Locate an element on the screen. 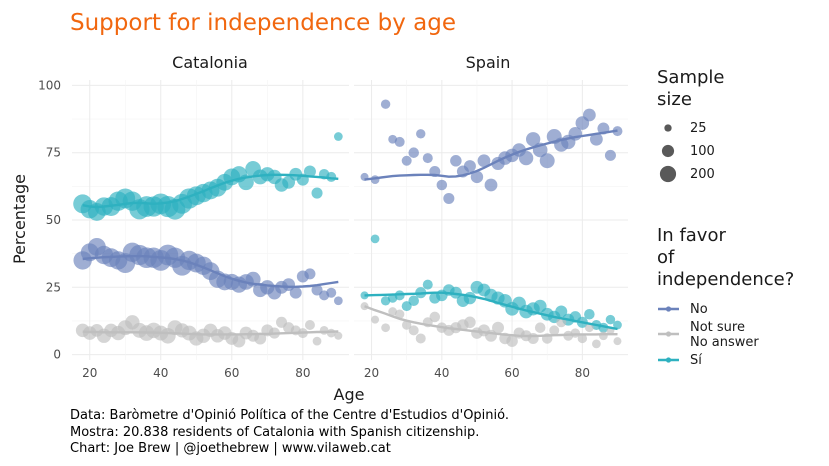  x-axis-ticks: 20 40 60 80 20 40 60 80 is located at coordinates (336, 373).